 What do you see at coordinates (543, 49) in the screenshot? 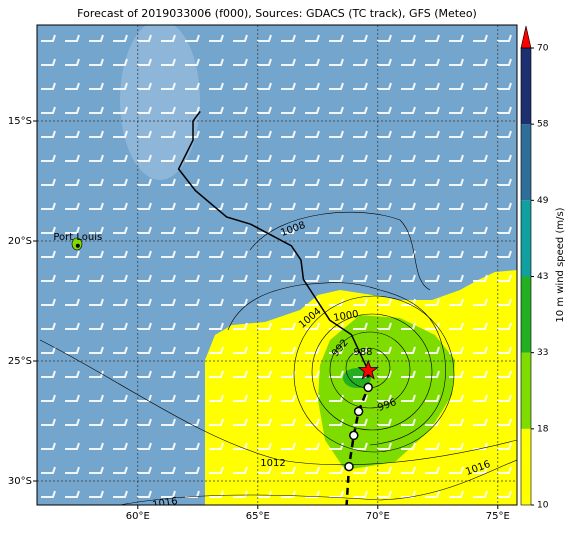
I see `colorbar-tick-label: 70` at bounding box center [543, 49].